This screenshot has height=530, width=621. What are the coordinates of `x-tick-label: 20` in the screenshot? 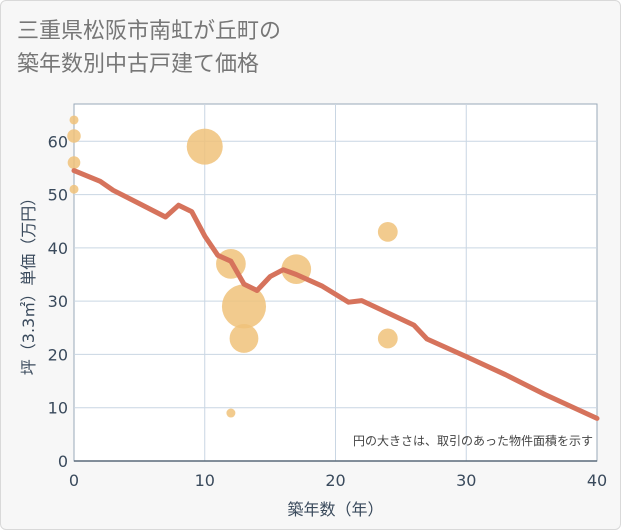 It's located at (335, 480).